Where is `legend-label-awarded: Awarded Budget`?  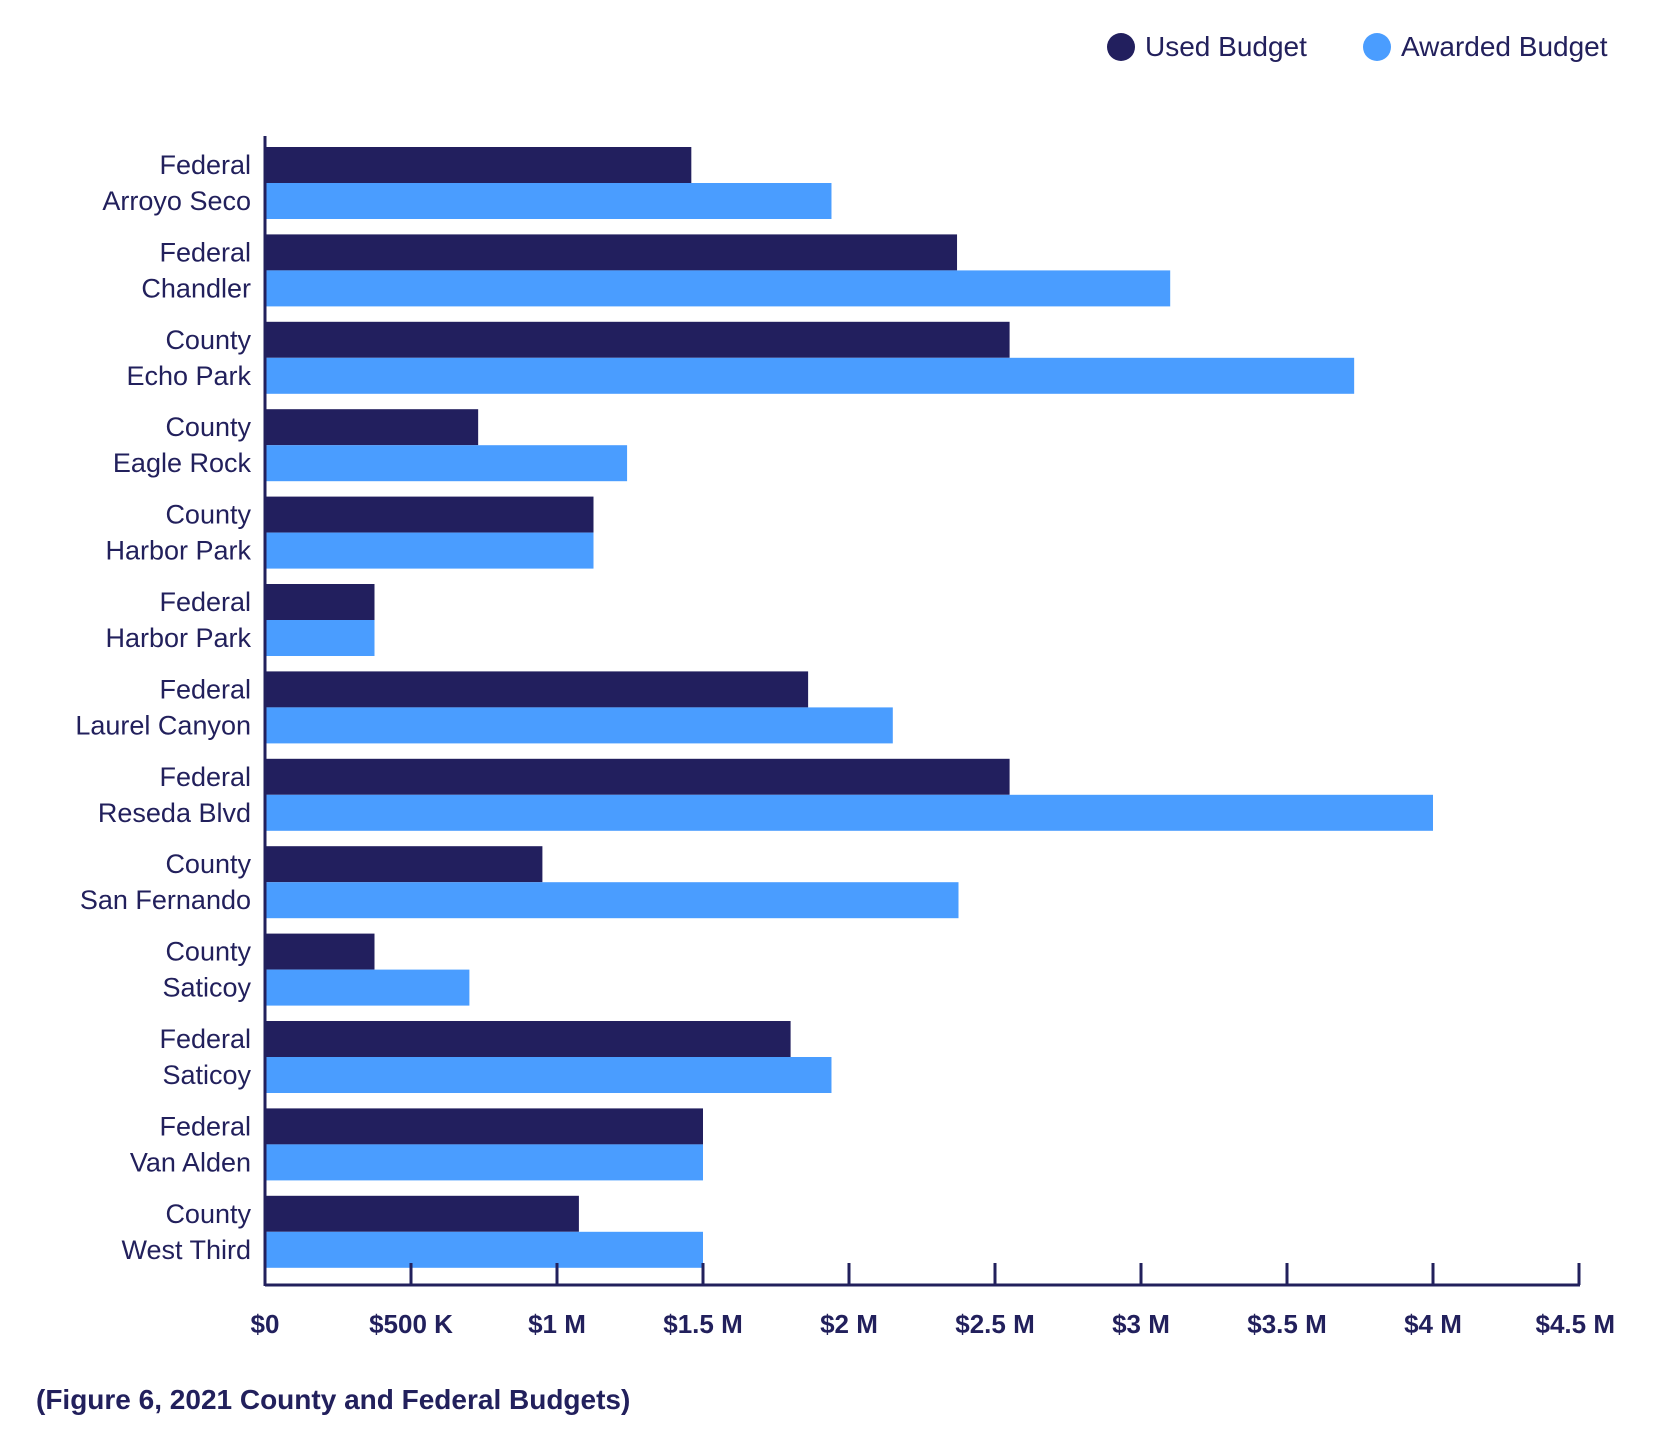 legend-label-awarded: Awarded Budget is located at coordinates (1504, 46).